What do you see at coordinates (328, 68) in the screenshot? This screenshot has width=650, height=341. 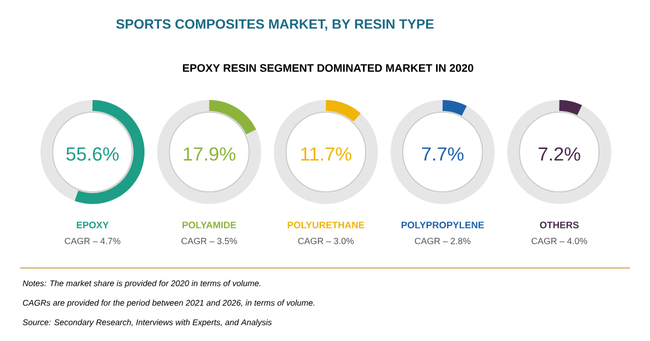 I see `text: EPOXY RESIN SEGMENT DOMINATED MARKET IN 2020` at bounding box center [328, 68].